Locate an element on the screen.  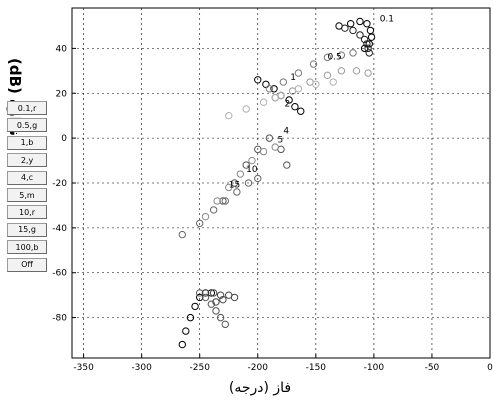
frequency-button: 0.5,g is located at coordinates (27, 125).